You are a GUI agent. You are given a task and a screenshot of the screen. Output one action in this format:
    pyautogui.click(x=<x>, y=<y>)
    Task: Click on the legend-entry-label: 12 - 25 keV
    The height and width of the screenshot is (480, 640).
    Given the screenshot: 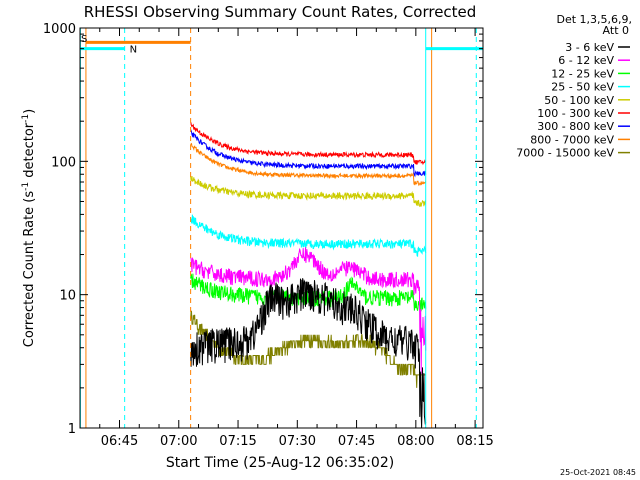 What is the action you would take?
    pyautogui.click(x=582, y=73)
    